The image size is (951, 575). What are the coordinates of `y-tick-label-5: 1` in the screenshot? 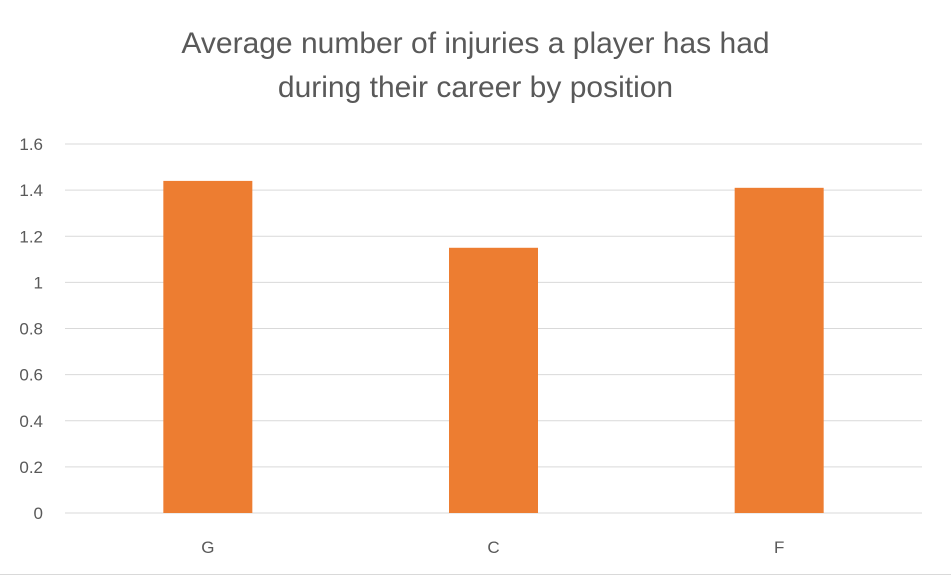 It's located at (38, 282).